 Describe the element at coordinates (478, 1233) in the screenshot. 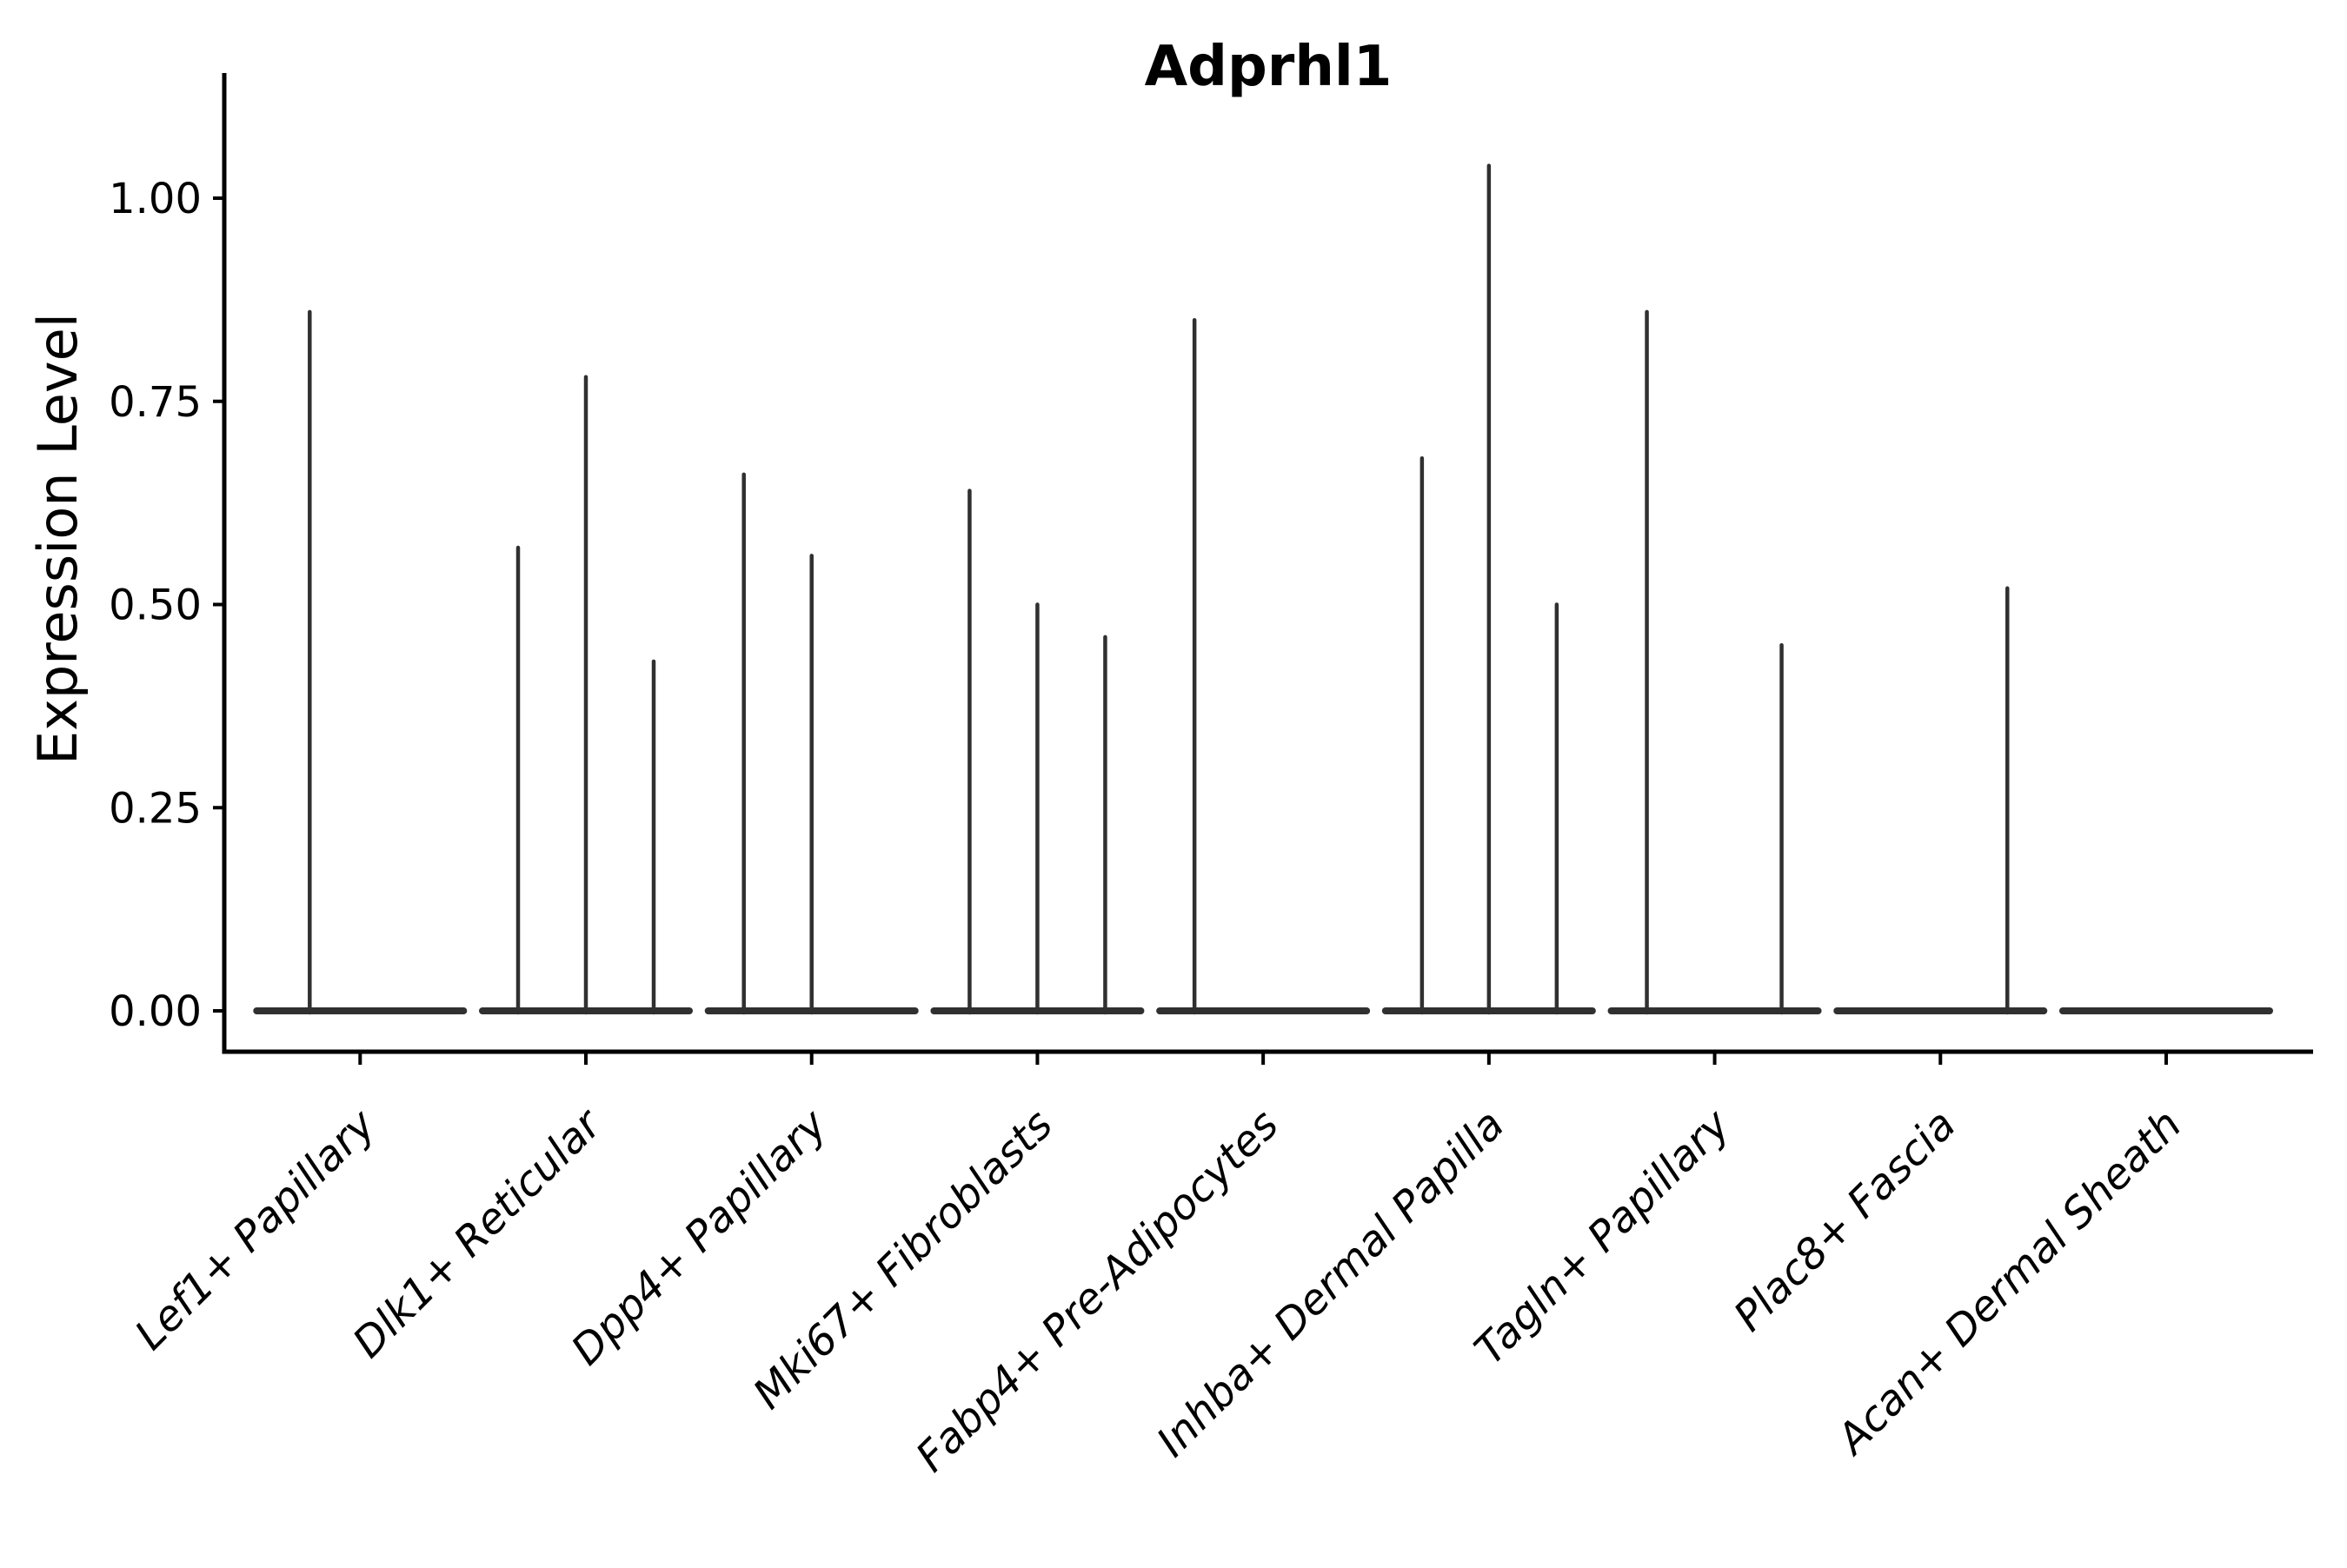

I see `x-tick-label: Dlk1+ Reticular` at that location.